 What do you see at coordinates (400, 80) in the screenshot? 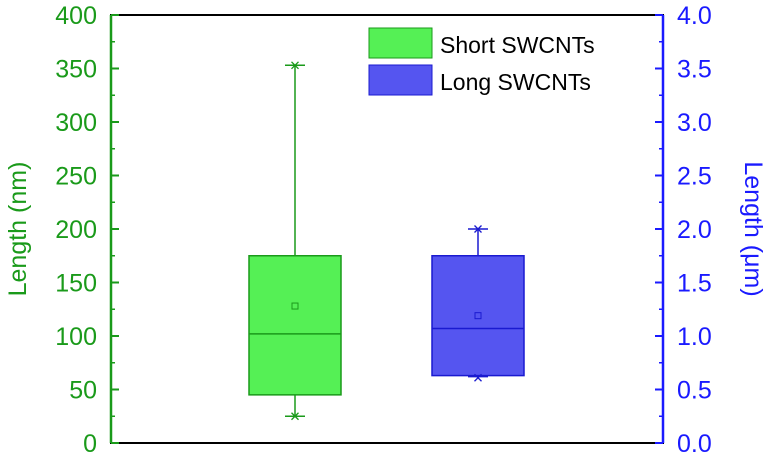
I see `legend-swatch-long` at bounding box center [400, 80].